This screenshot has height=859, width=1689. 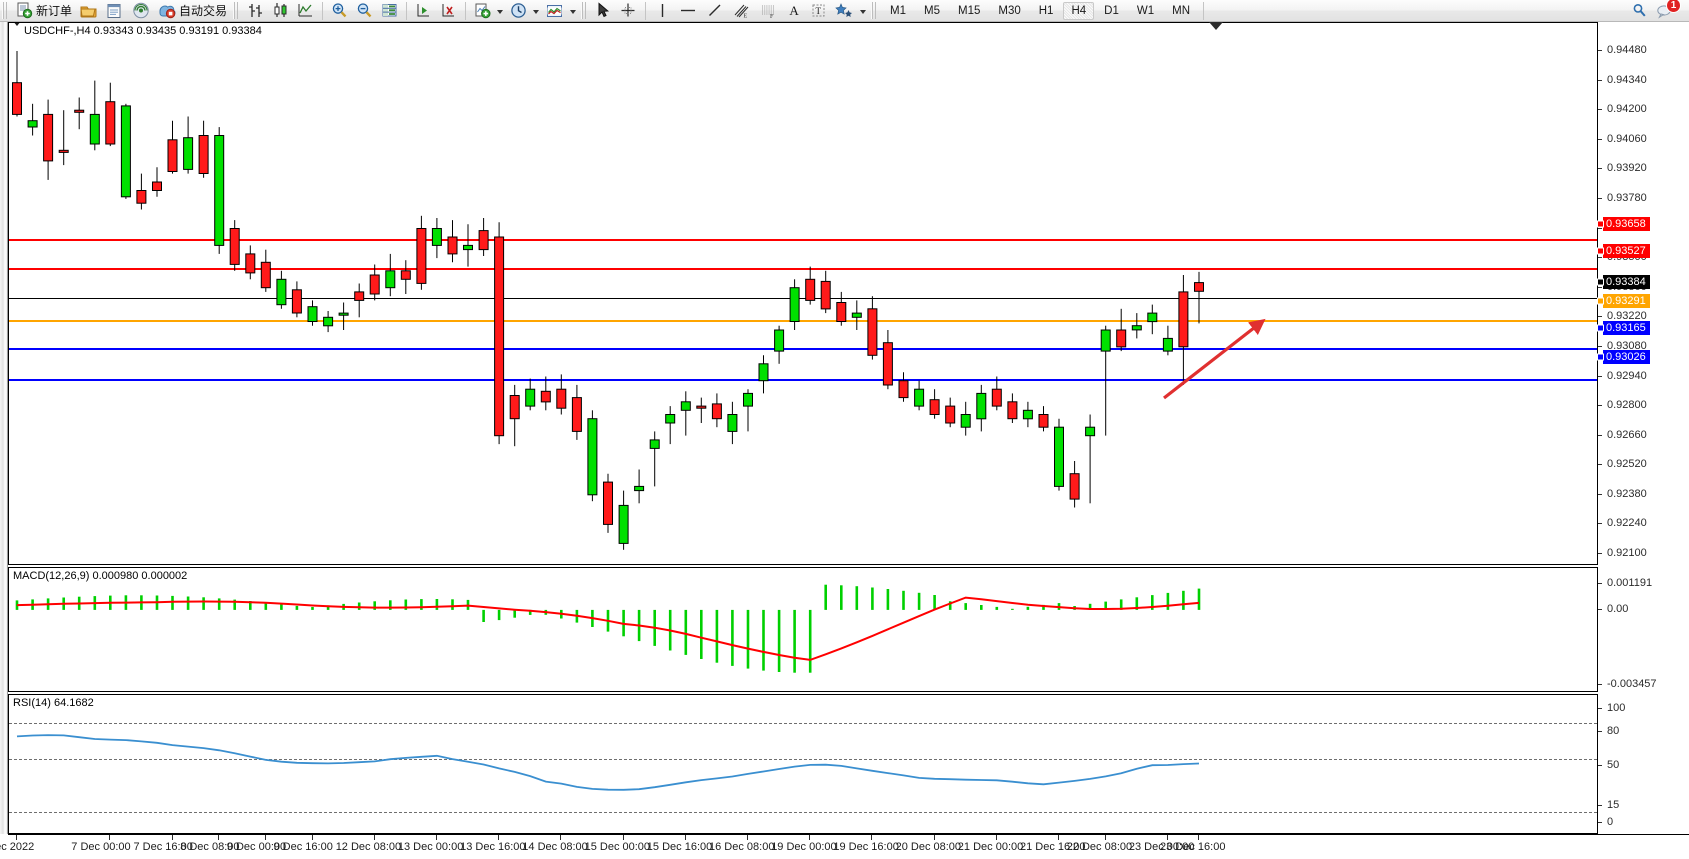 What do you see at coordinates (715, 11) in the screenshot?
I see `trendline-icon` at bounding box center [715, 11].